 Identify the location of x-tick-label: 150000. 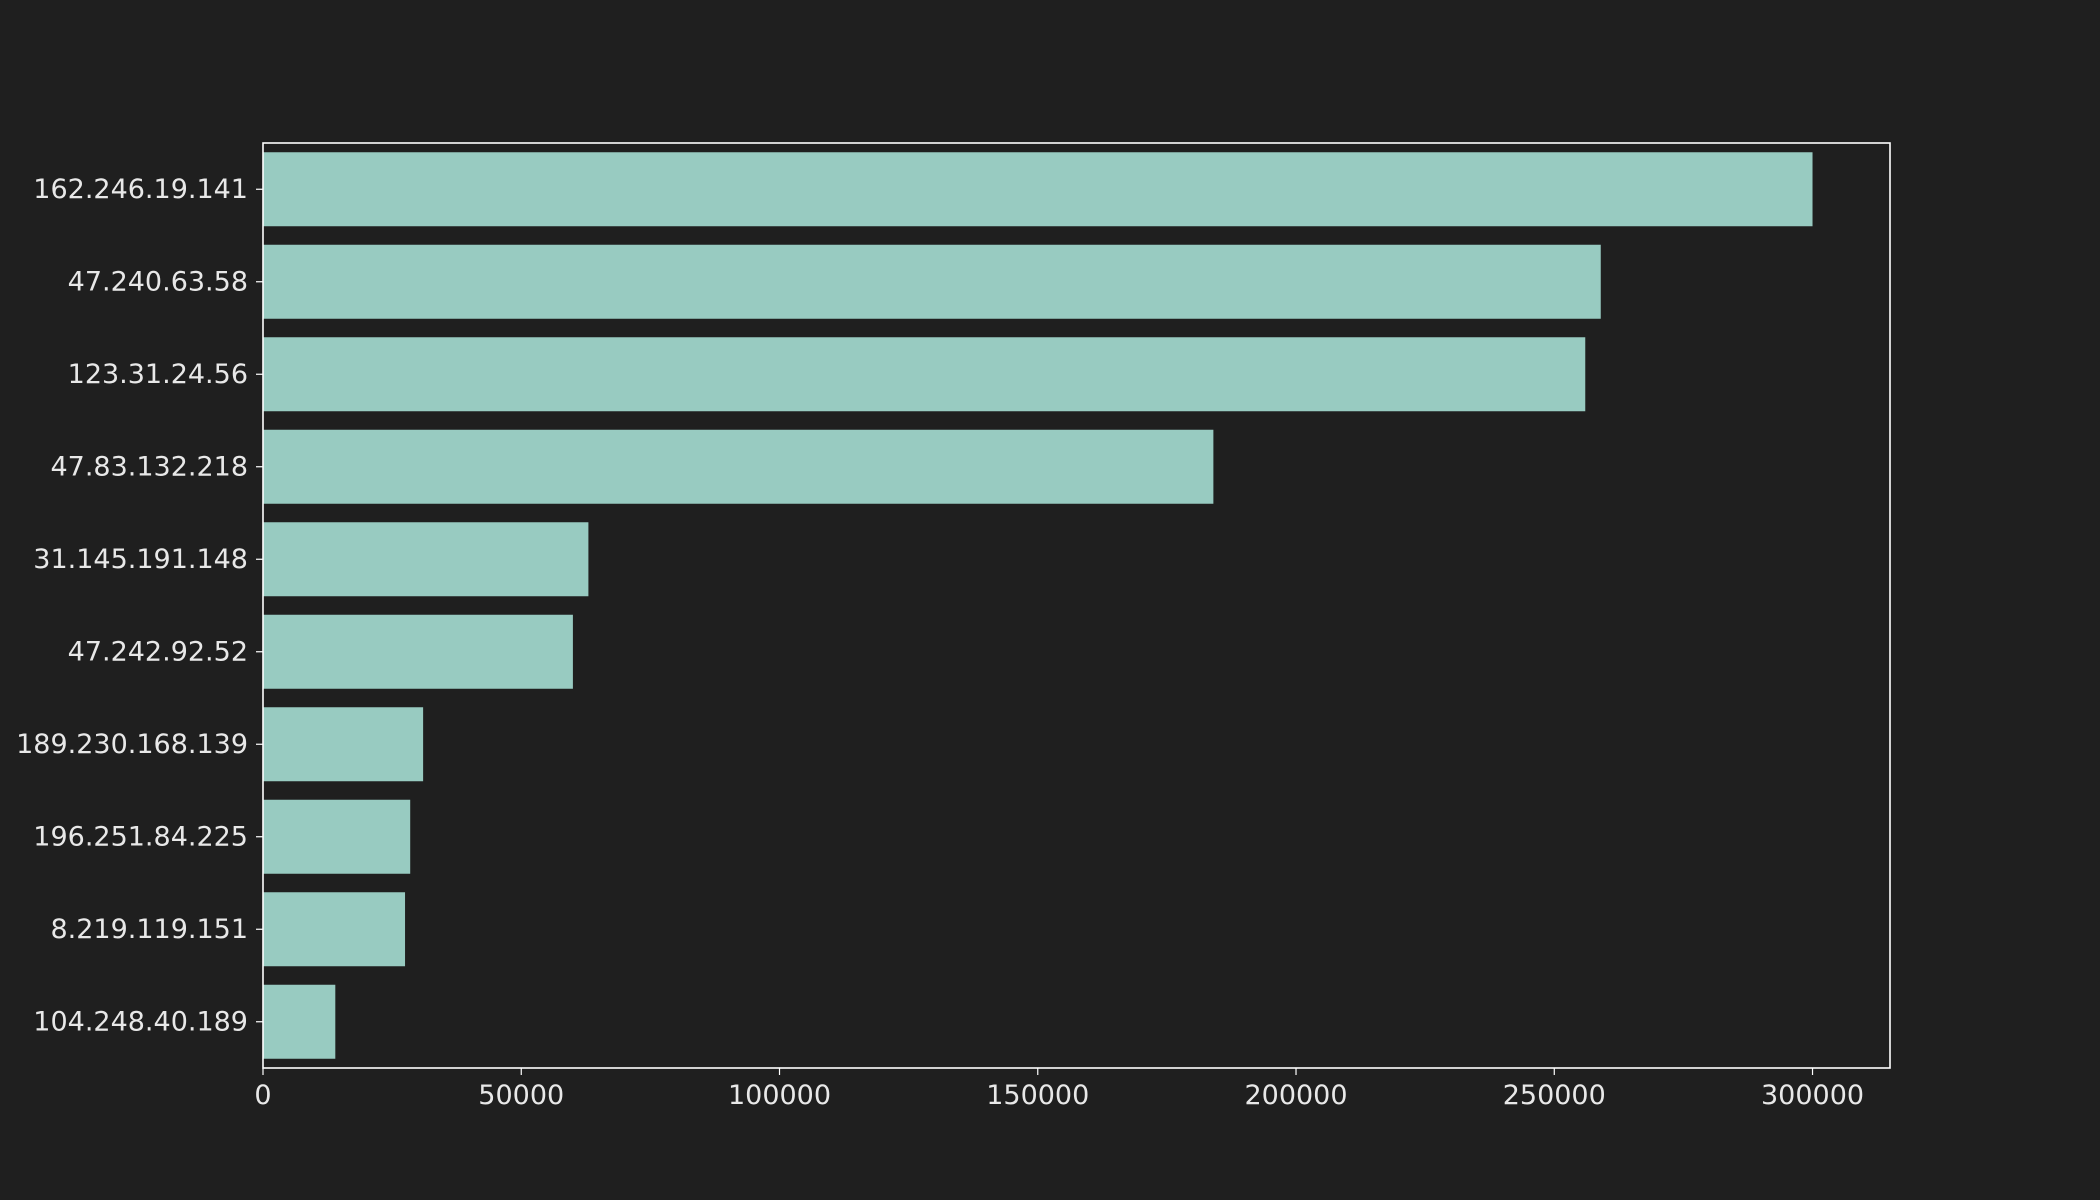
(1037, 1095).